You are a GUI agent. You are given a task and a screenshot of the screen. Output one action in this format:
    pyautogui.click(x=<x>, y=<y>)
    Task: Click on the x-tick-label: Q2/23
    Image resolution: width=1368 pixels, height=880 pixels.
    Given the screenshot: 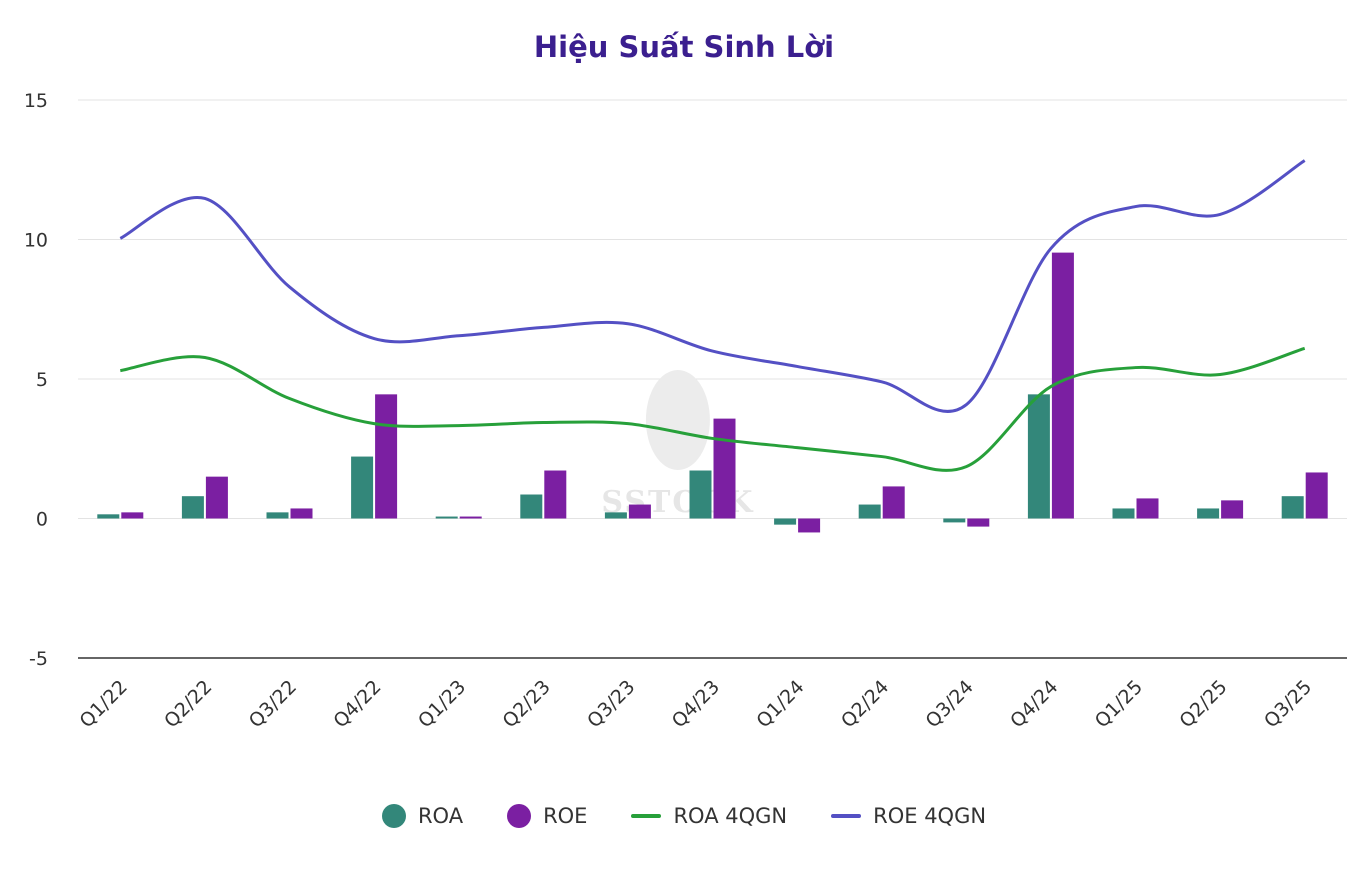 What is the action you would take?
    pyautogui.click(x=527, y=704)
    